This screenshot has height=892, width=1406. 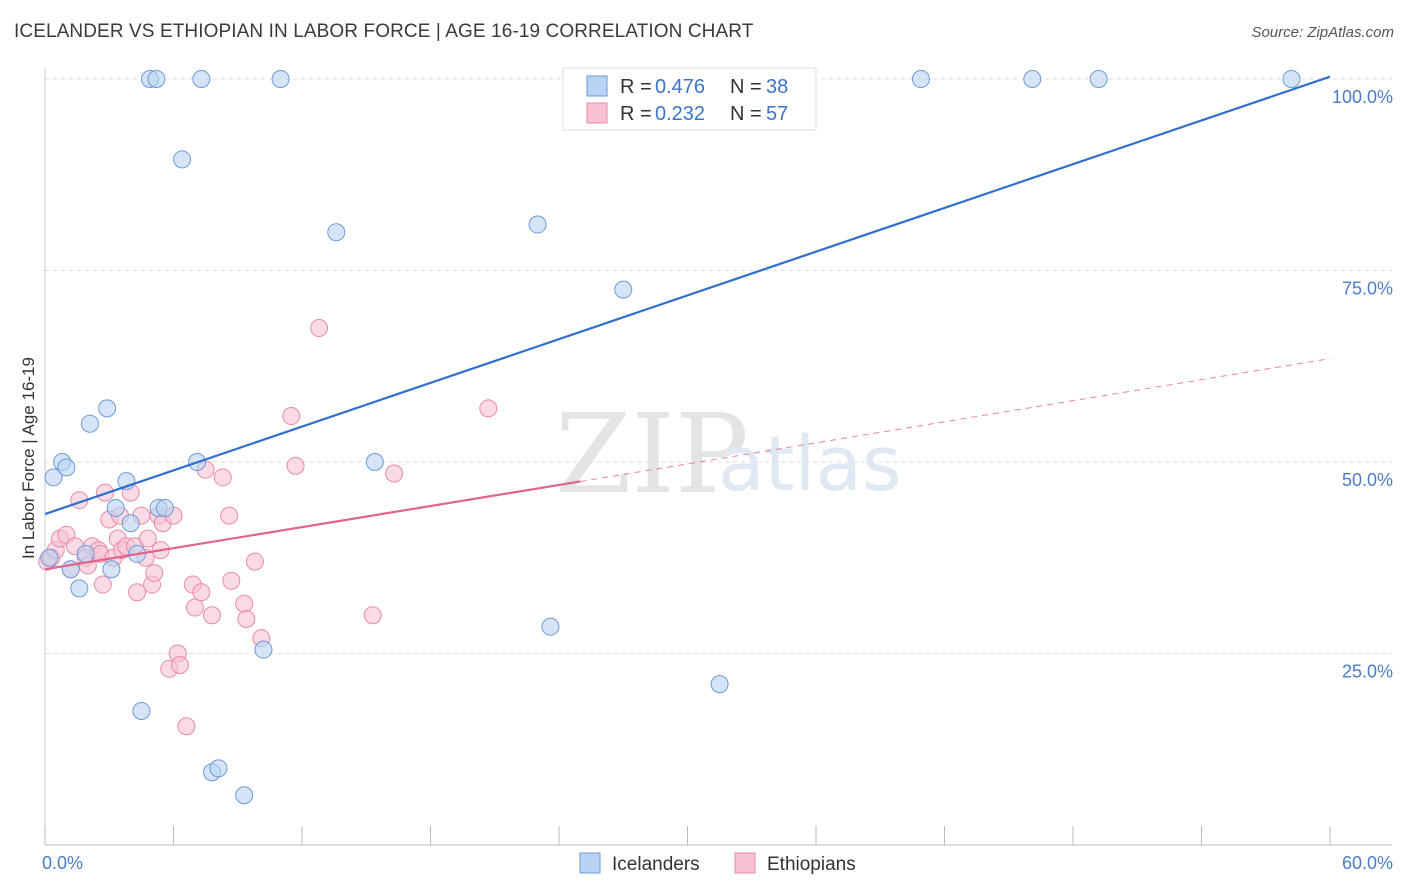 I want to click on trendline-ethiopians-dashed, so click(x=955, y=420).